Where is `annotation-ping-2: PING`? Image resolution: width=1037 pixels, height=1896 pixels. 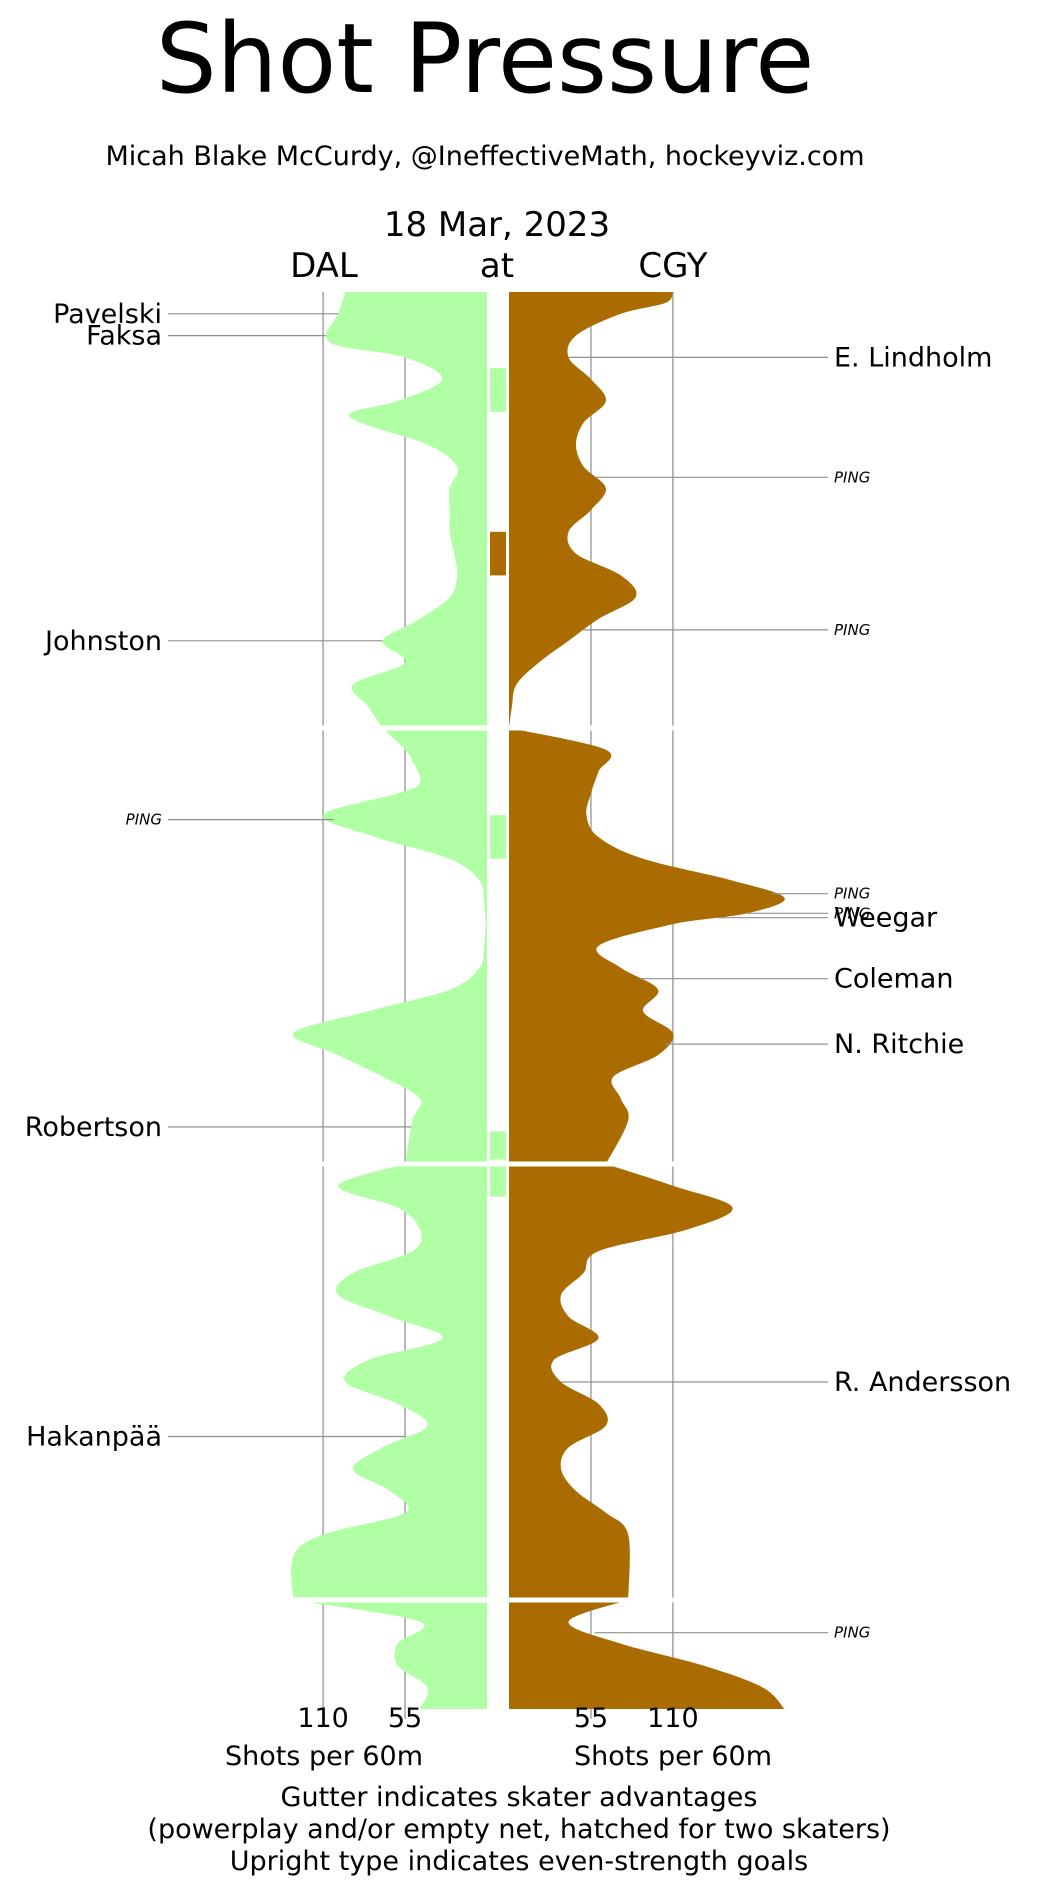 annotation-ping-2: PING is located at coordinates (852, 477).